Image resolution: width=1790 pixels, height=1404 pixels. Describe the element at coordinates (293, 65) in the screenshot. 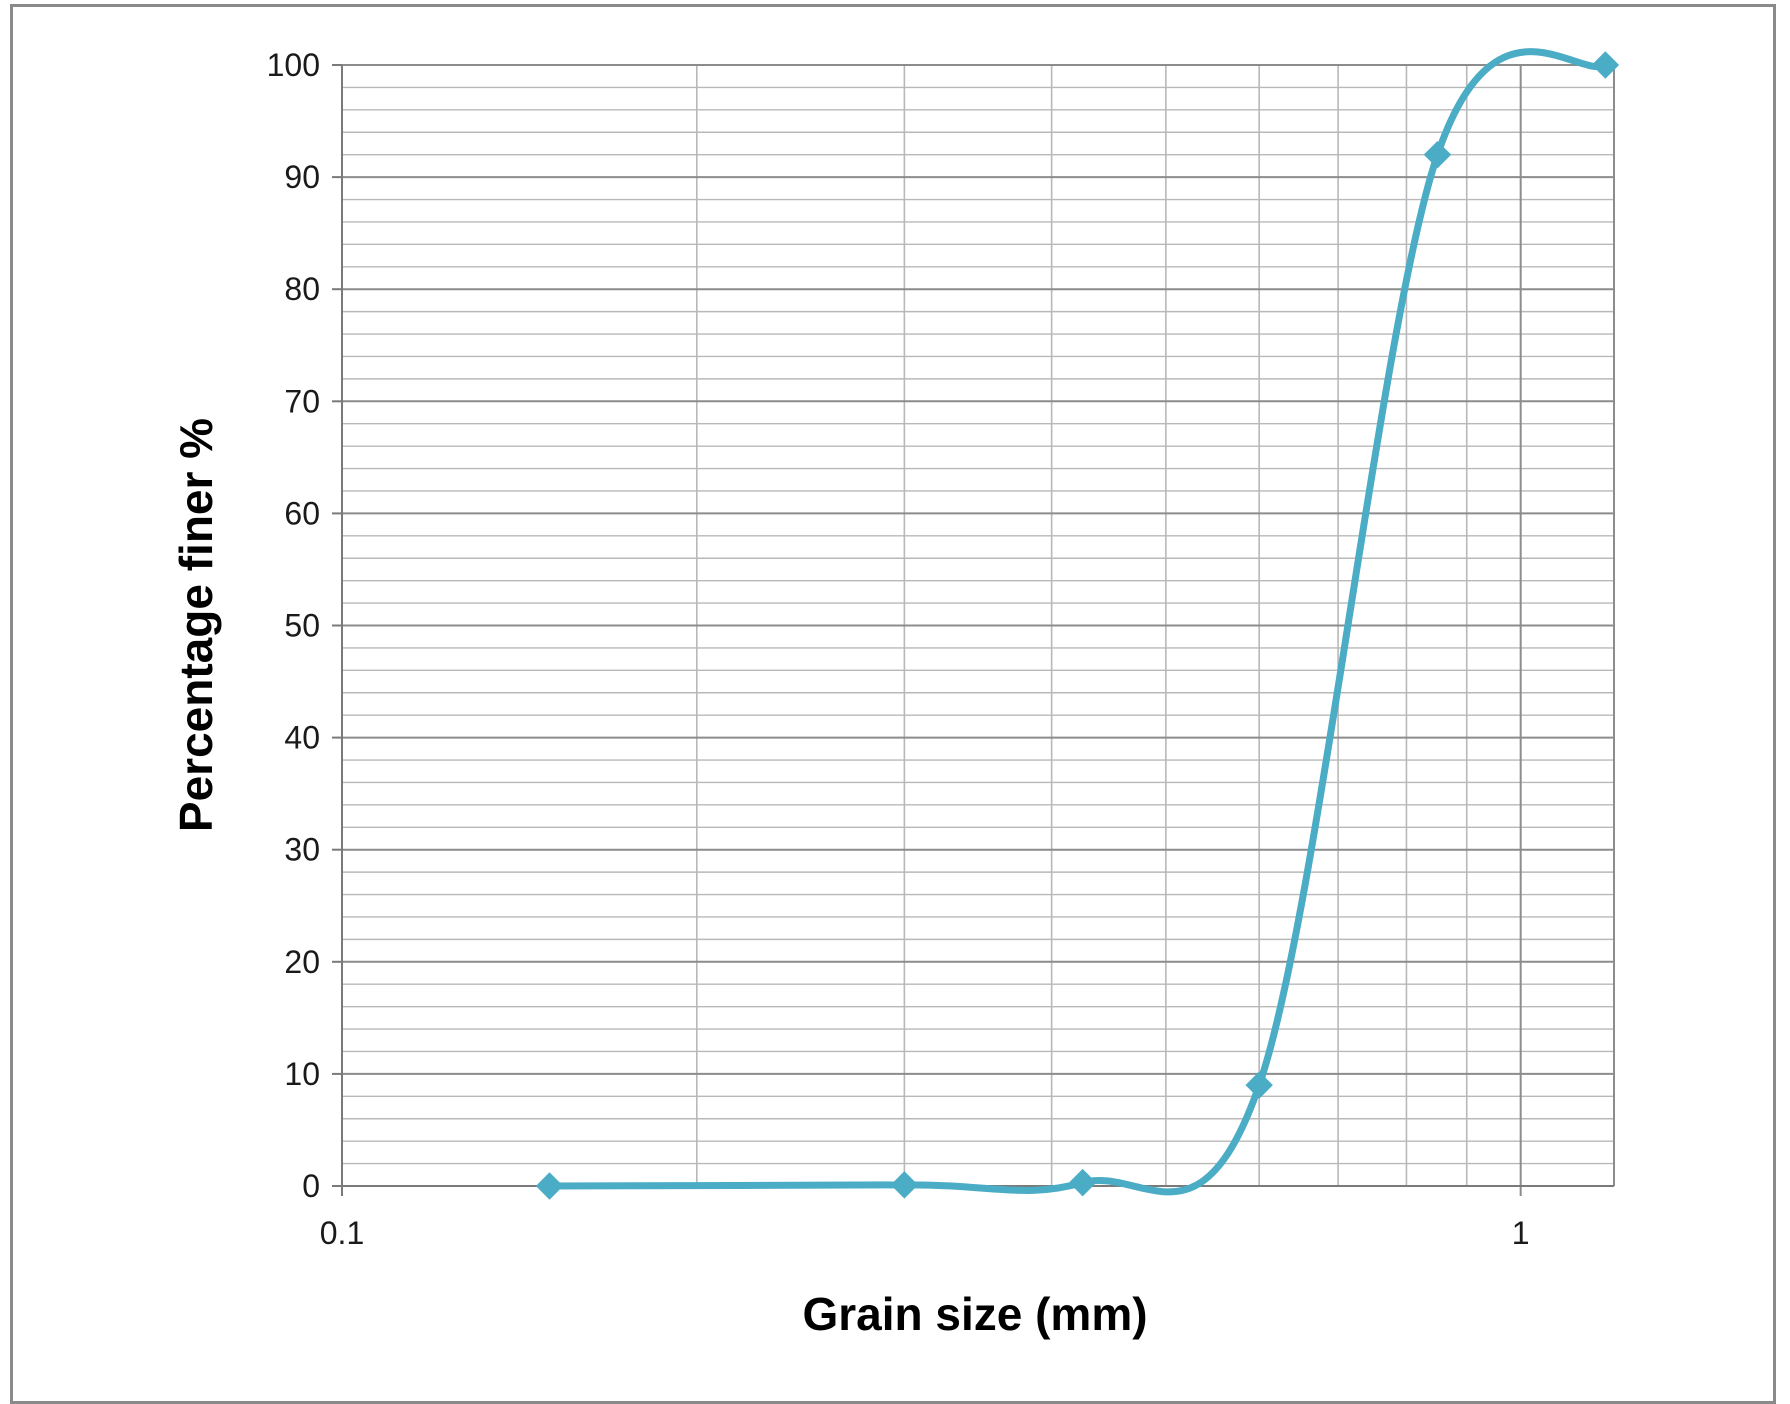

I see `y-tick-label: 100` at that location.